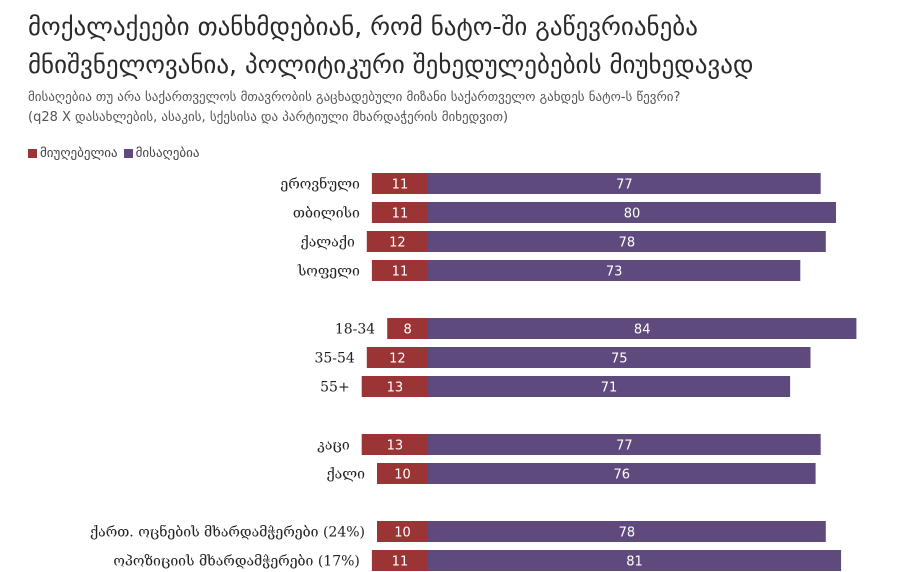 Image resolution: width=901 pixels, height=572 pixels. What do you see at coordinates (320, 184) in the screenshot?
I see `category-label: ეროვნული` at bounding box center [320, 184].